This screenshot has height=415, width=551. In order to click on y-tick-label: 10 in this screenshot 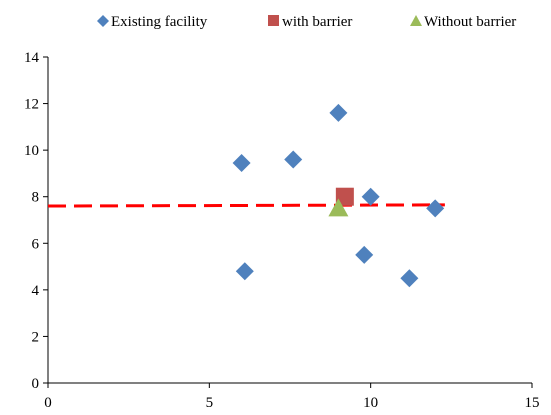, I will do `click(31, 151)`.